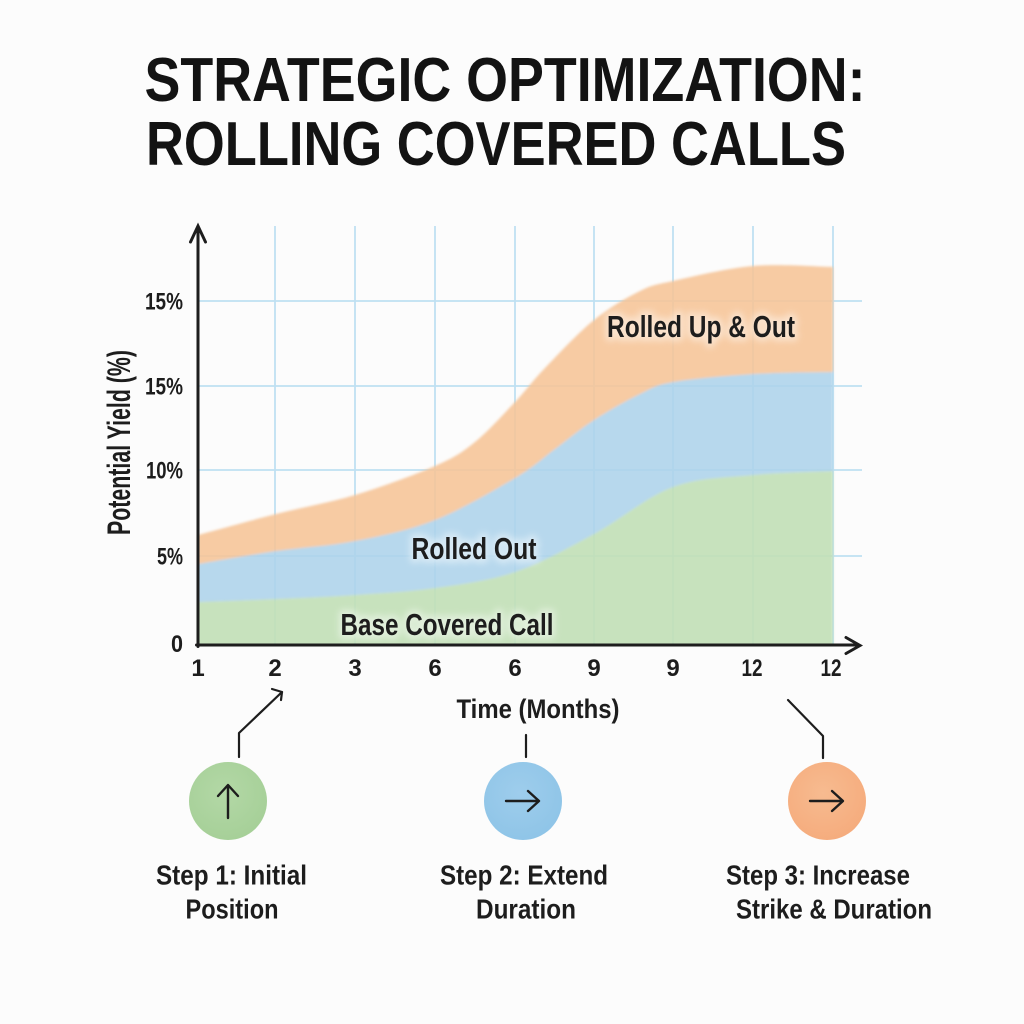 Image resolution: width=1024 pixels, height=1024 pixels. I want to click on svg-text: Base Covered Call, so click(447, 624).